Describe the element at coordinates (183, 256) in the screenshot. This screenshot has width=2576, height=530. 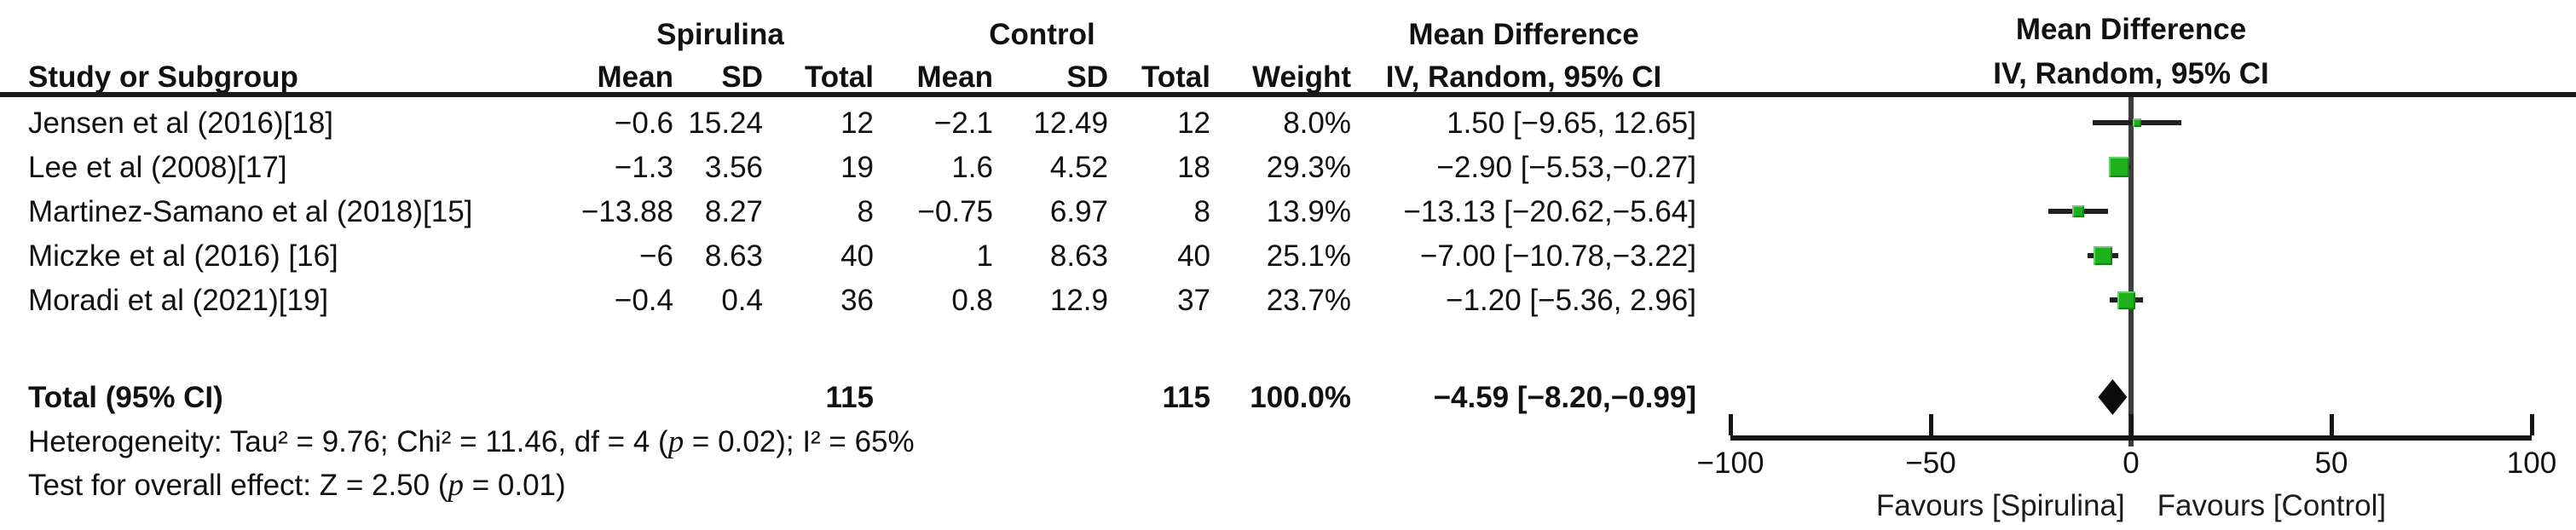
I see `study-name: Miczke et al (2016) [16]` at that location.